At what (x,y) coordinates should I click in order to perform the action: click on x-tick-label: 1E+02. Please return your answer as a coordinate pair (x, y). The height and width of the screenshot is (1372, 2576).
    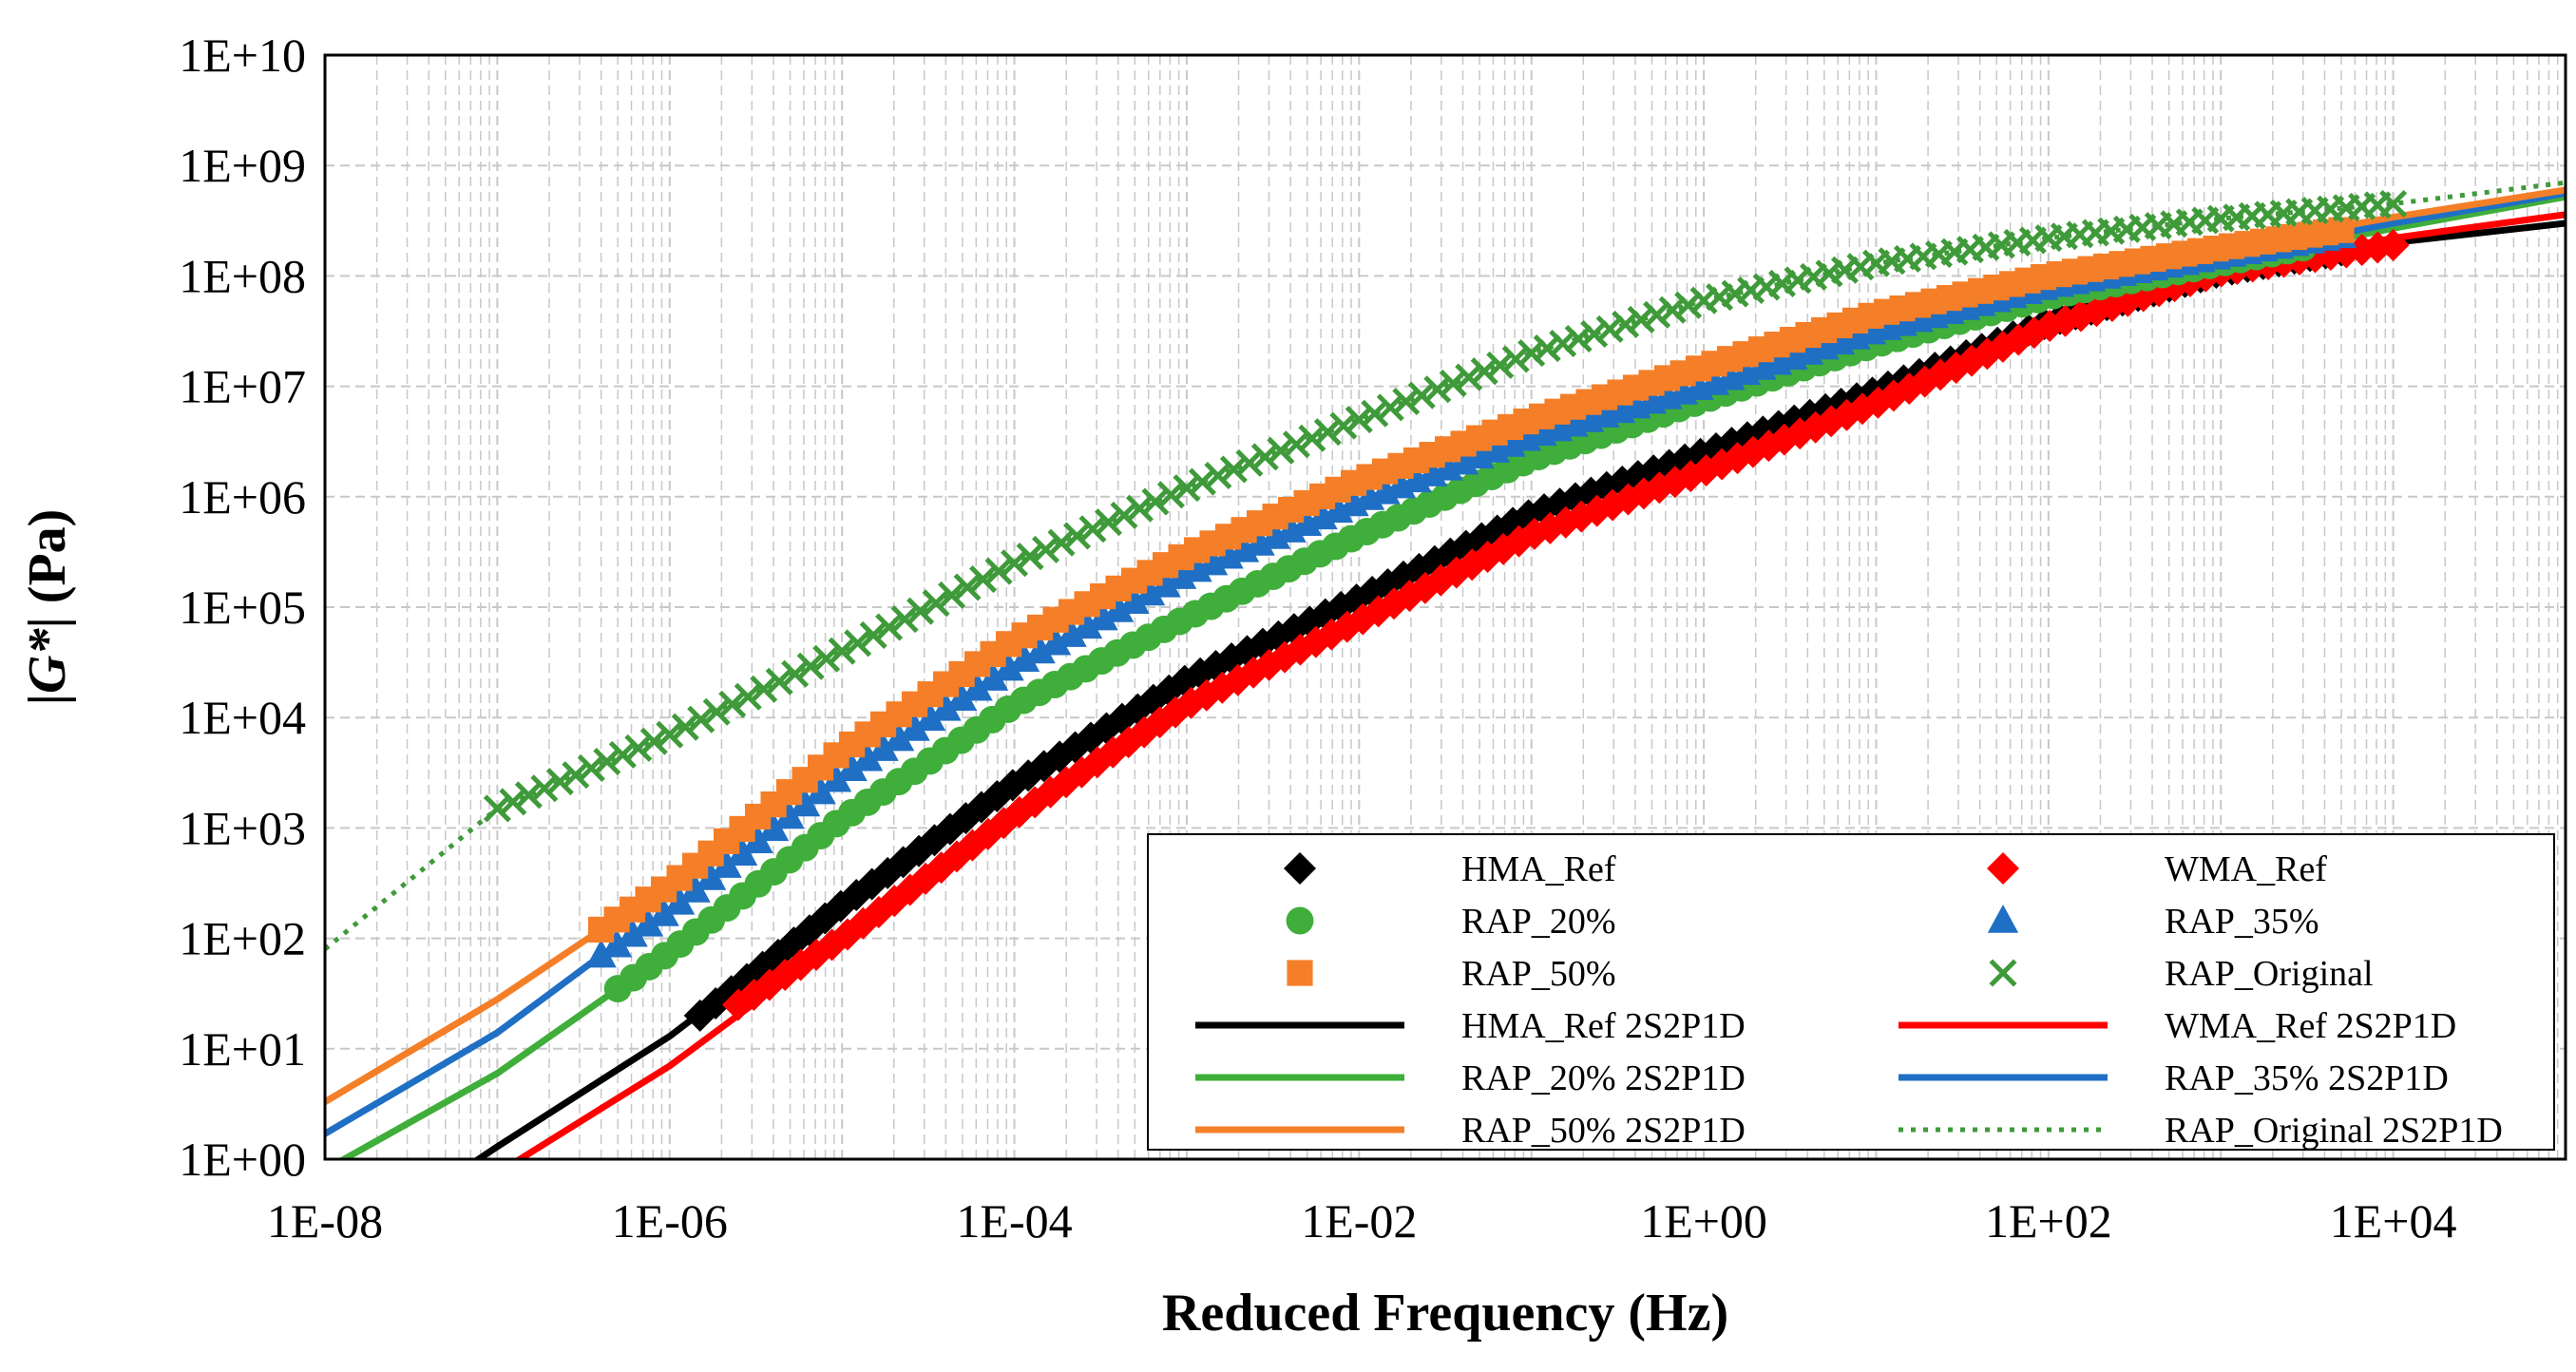
    Looking at the image, I should click on (2048, 1221).